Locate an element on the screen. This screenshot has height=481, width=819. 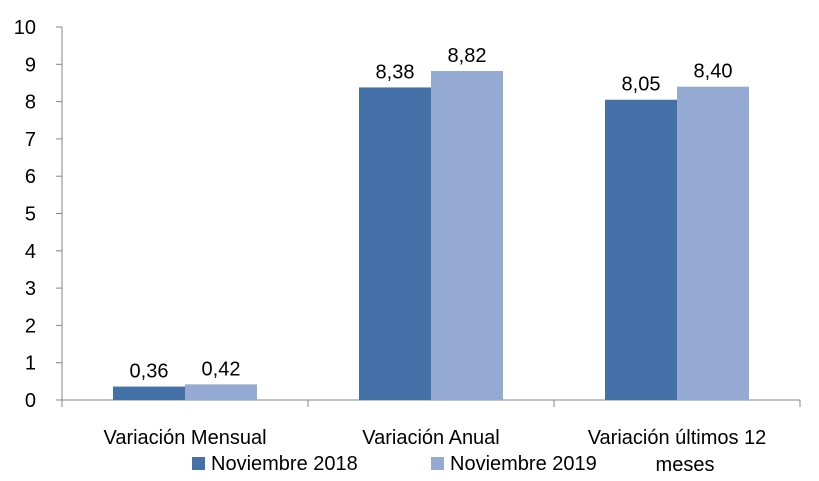
y-tick-label: 7 is located at coordinates (30, 140).